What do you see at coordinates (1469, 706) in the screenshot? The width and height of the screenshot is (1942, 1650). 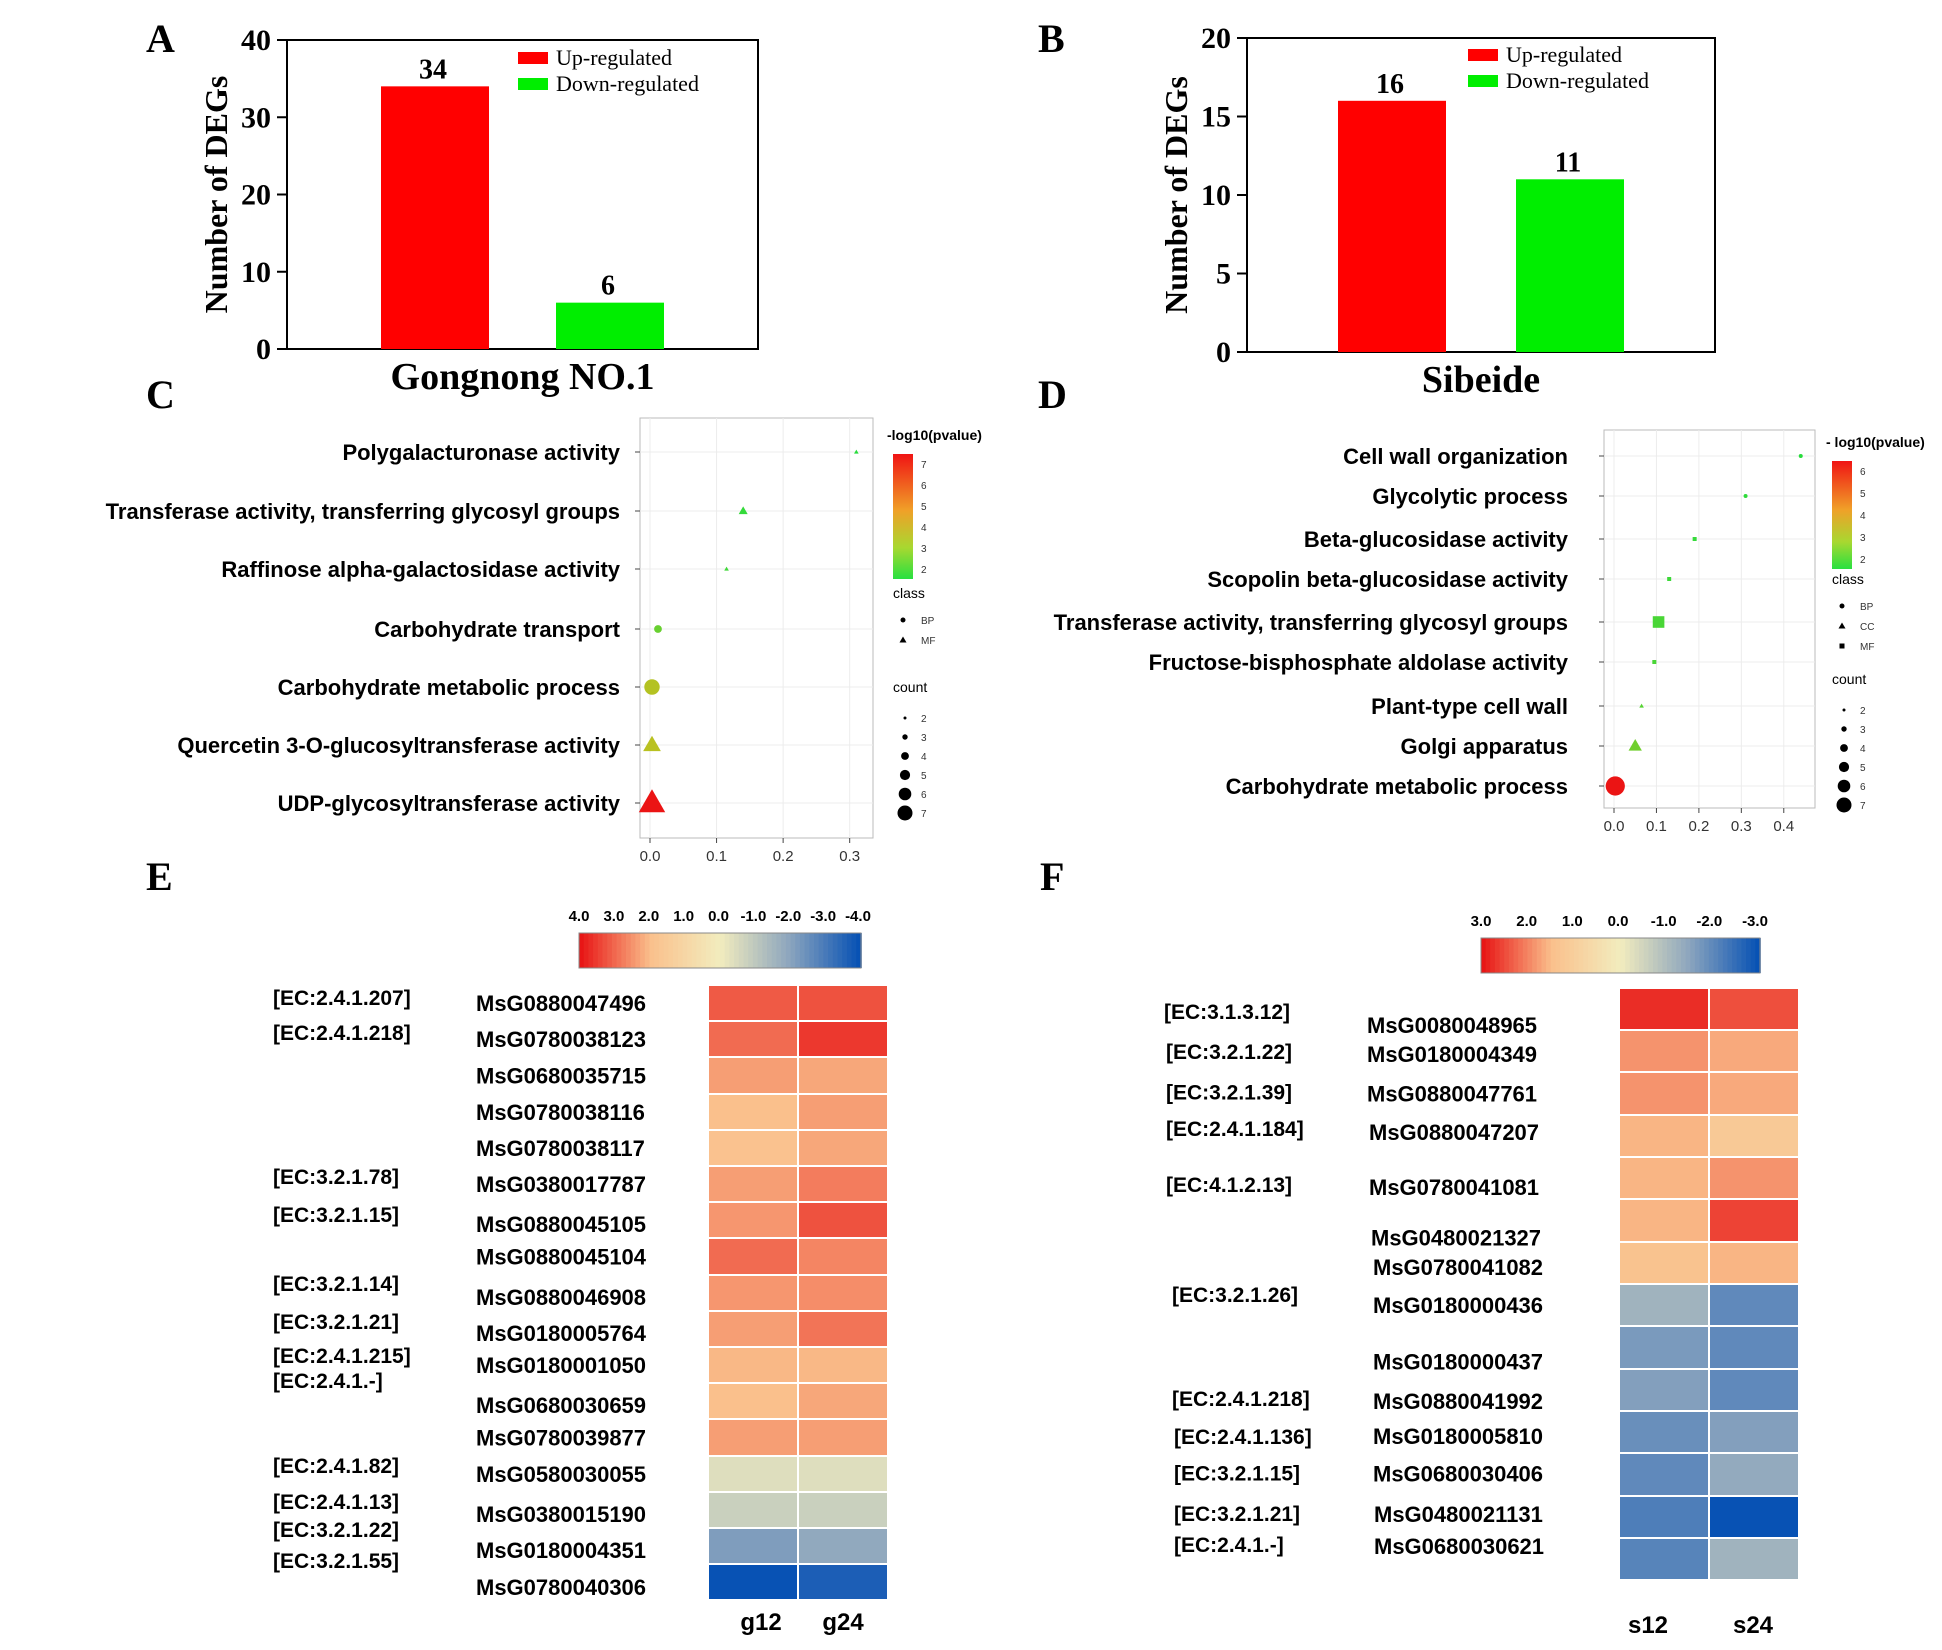 I see `term-label: Plant-type cell wall` at bounding box center [1469, 706].